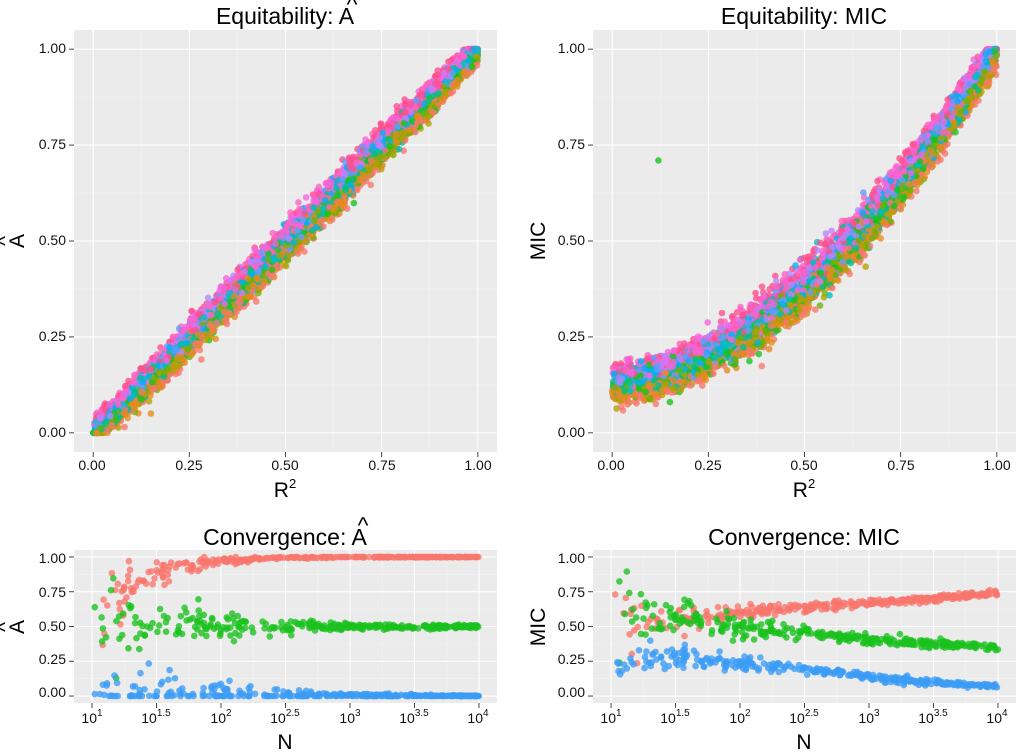 The width and height of the screenshot is (1021, 754). I want to click on equitability-a-title: Equitability: A, so click(285, 16).